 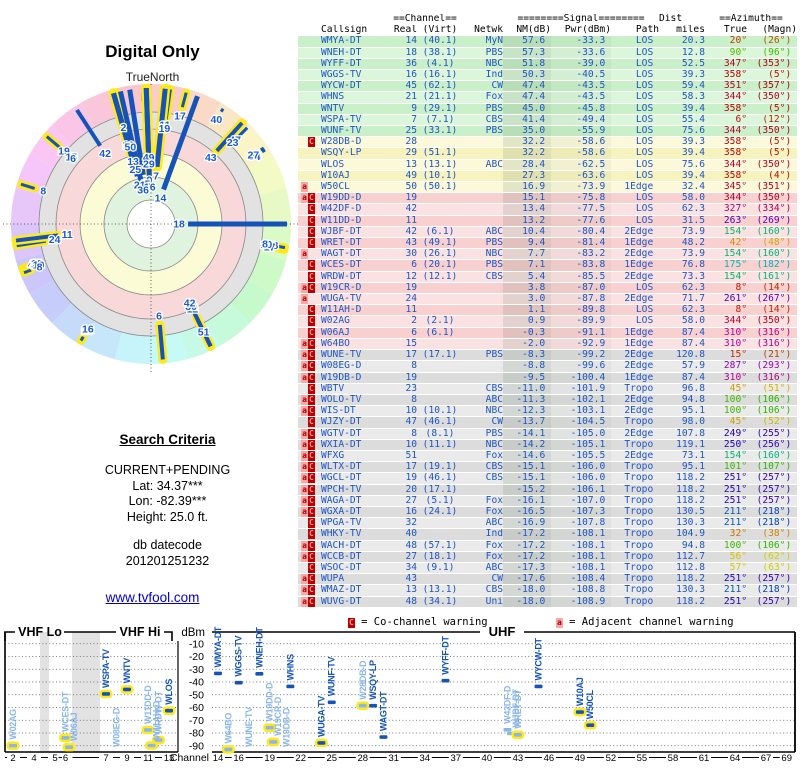 I want to click on spectrum-bar-highlight, so click(x=148, y=730).